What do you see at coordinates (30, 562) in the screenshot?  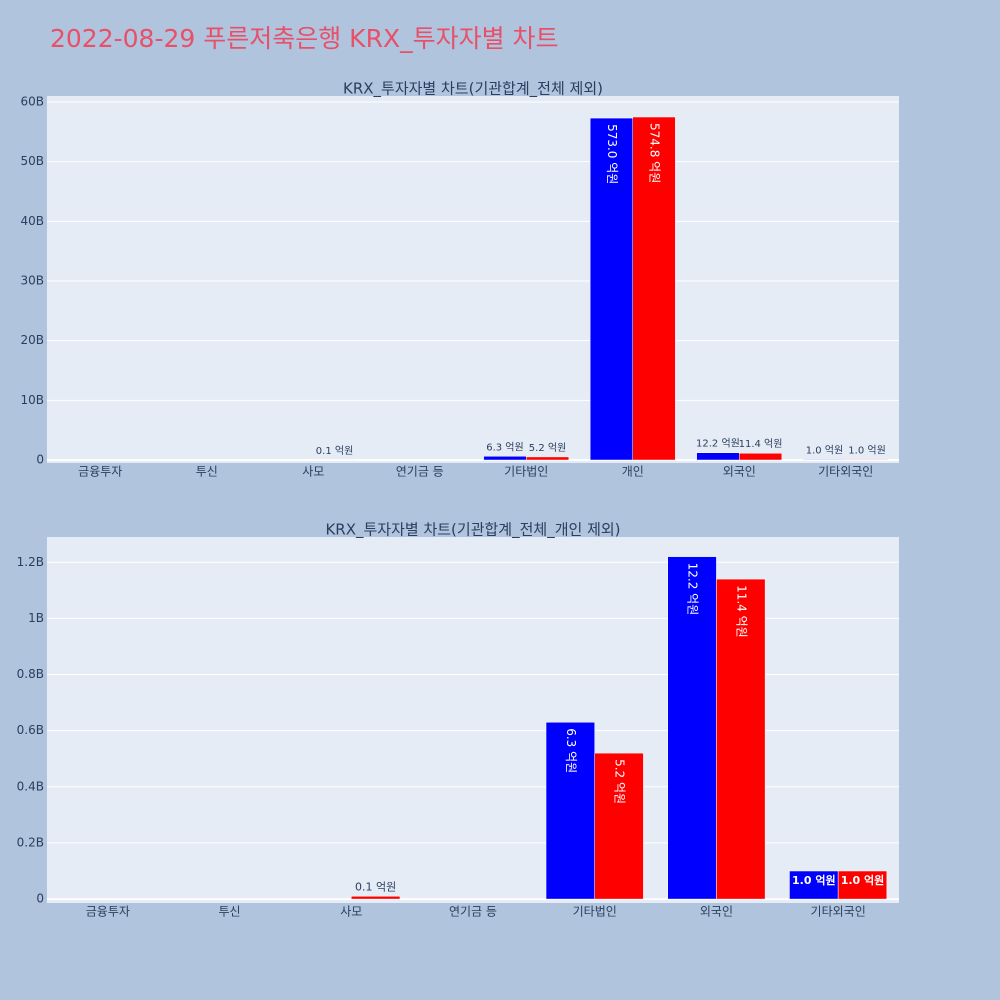 I see `y-tick-label: 1.2B` at bounding box center [30, 562].